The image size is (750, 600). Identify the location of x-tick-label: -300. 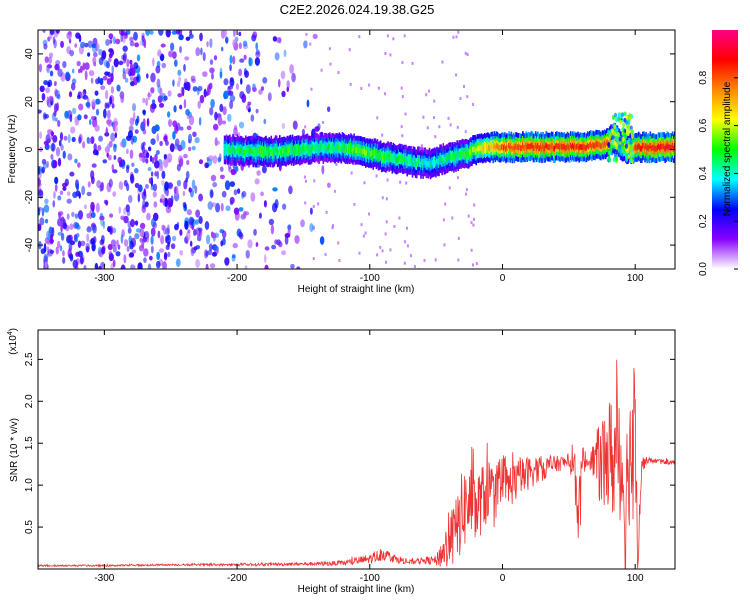
(104, 278).